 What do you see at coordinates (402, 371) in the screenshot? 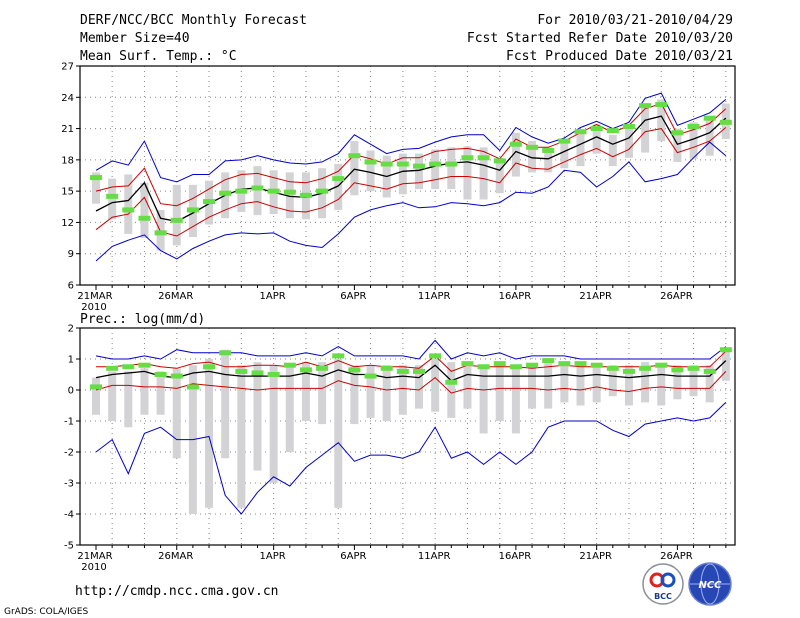
I see `marker-9APR` at bounding box center [402, 371].